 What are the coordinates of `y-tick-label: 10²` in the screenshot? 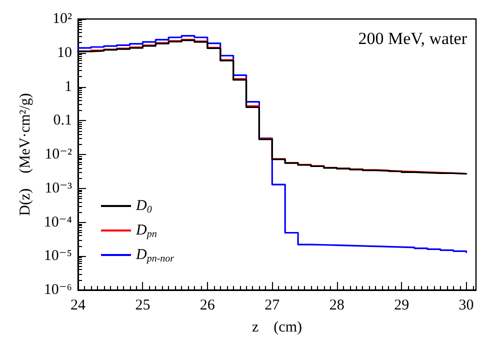 It's located at (62, 19).